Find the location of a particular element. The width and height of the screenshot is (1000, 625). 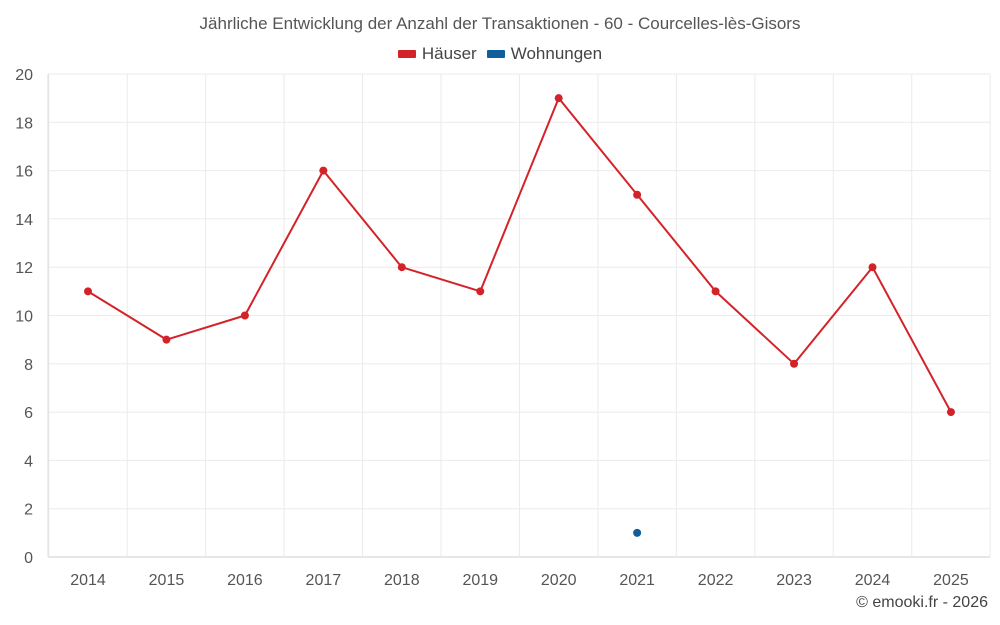

legend-item-wohnungen: Wohnungen is located at coordinates (544, 54).